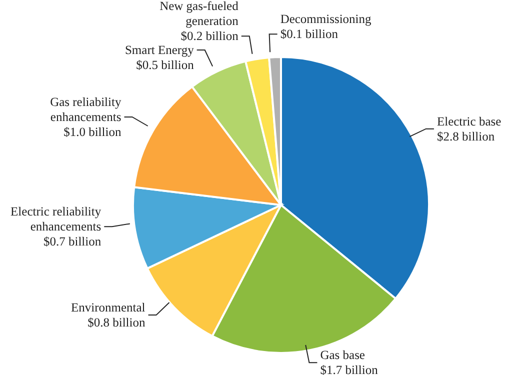 The image size is (520, 375). What do you see at coordinates (349, 369) in the screenshot?
I see `data-label: $1.7 billion` at bounding box center [349, 369].